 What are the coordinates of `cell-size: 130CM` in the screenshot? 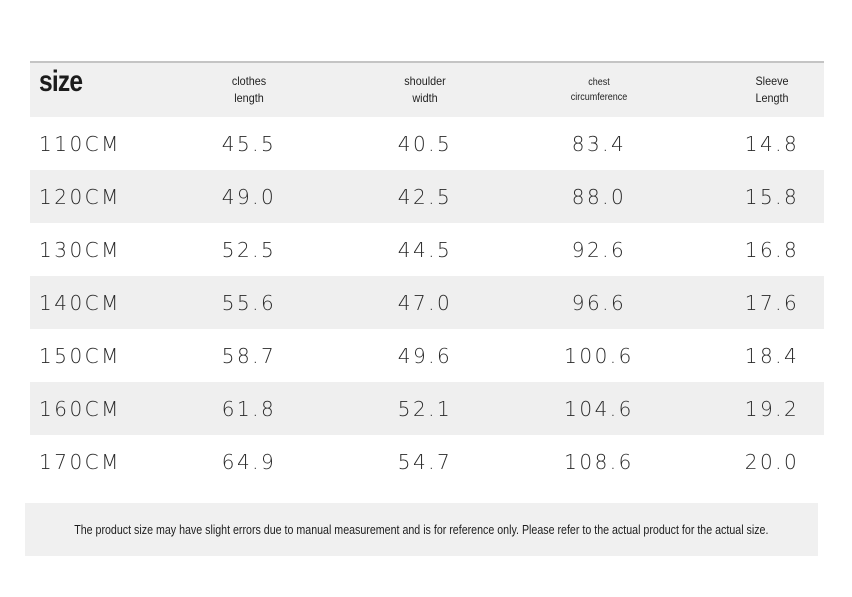 It's located at (80, 249).